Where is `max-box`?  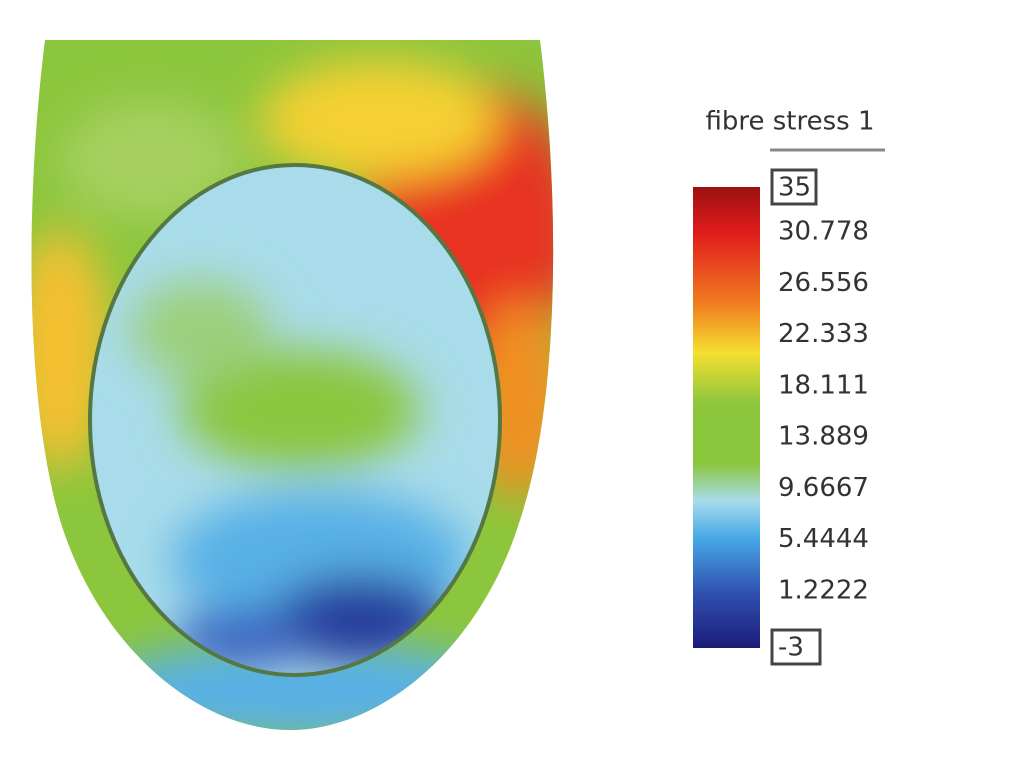
max-box is located at coordinates (794, 187).